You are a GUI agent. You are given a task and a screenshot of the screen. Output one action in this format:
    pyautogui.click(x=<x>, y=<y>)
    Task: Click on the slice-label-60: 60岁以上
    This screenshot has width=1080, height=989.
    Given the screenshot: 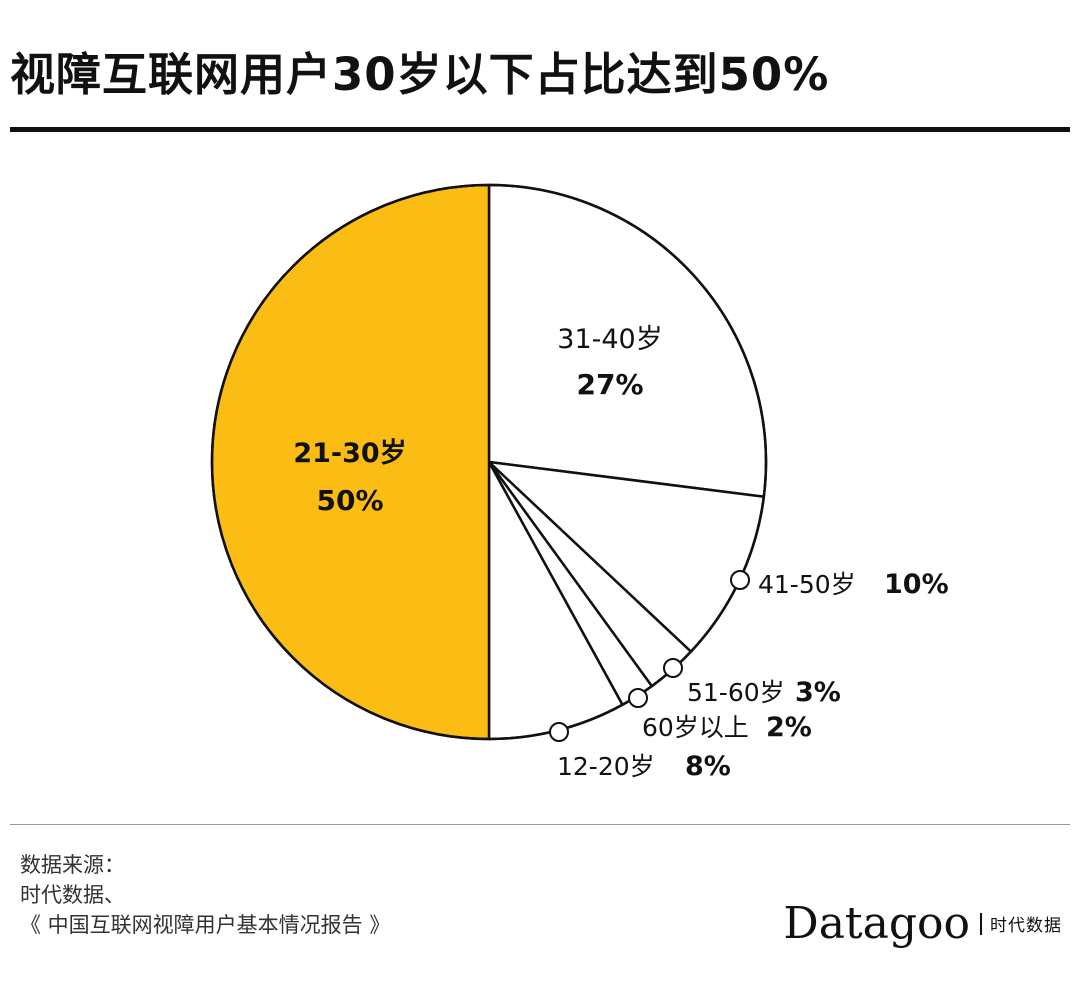 What is the action you would take?
    pyautogui.click(x=695, y=727)
    